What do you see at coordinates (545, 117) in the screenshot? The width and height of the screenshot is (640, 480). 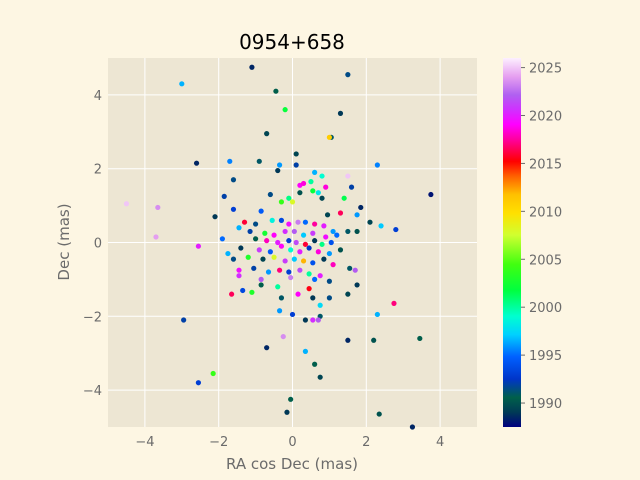 I see `colorbar-tick-label: 2020` at bounding box center [545, 117].